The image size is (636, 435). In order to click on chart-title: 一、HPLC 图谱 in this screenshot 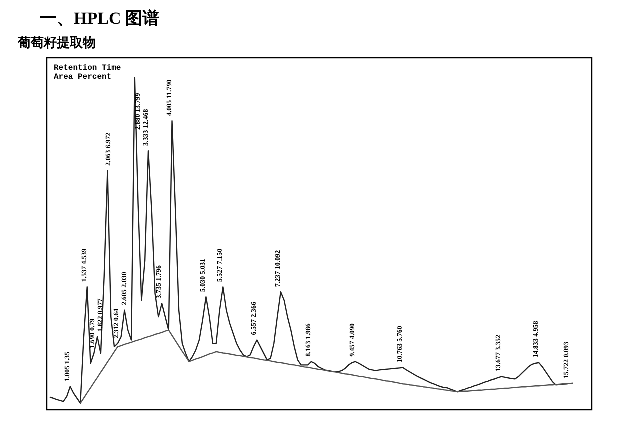, I will do `click(100, 18)`.